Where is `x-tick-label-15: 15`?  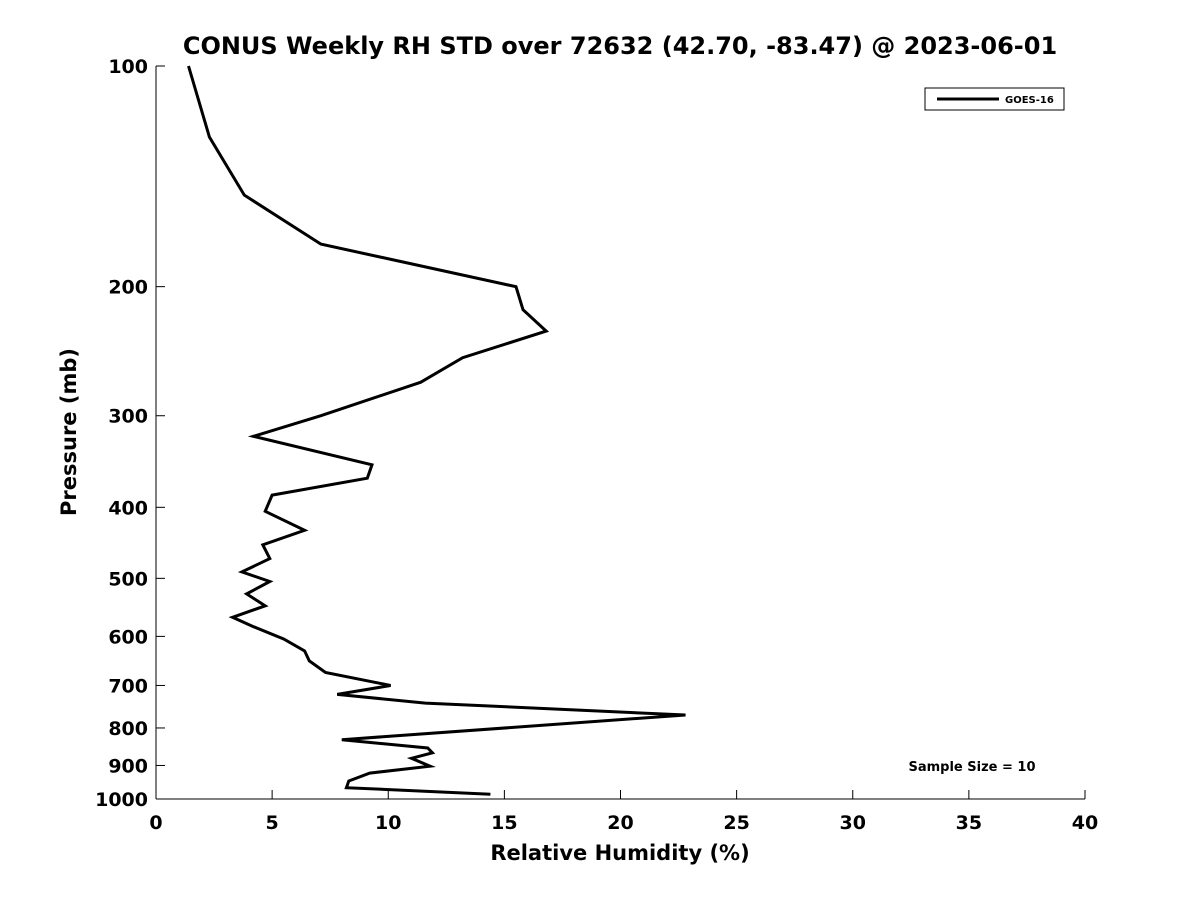
x-tick-label-15: 15 is located at coordinates (504, 823).